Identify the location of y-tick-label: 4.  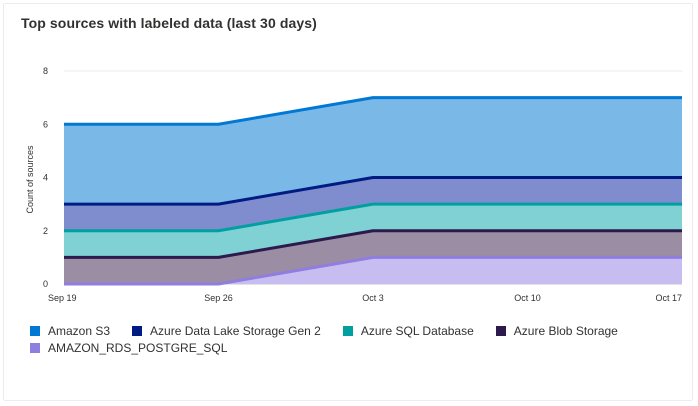
(45, 178).